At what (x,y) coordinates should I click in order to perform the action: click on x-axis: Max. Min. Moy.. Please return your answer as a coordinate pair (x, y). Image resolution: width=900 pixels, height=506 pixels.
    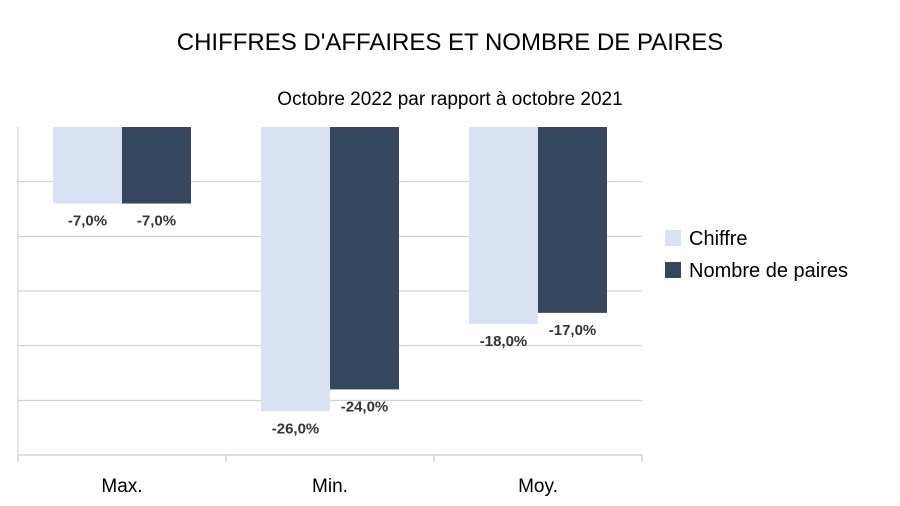
    Looking at the image, I should click on (330, 475).